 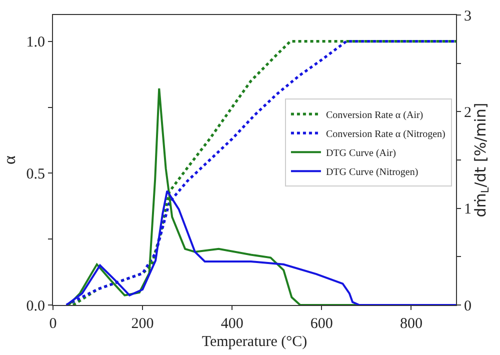 I want to click on legend-label: DTG Curve (Nitrogen), so click(x=372, y=172).